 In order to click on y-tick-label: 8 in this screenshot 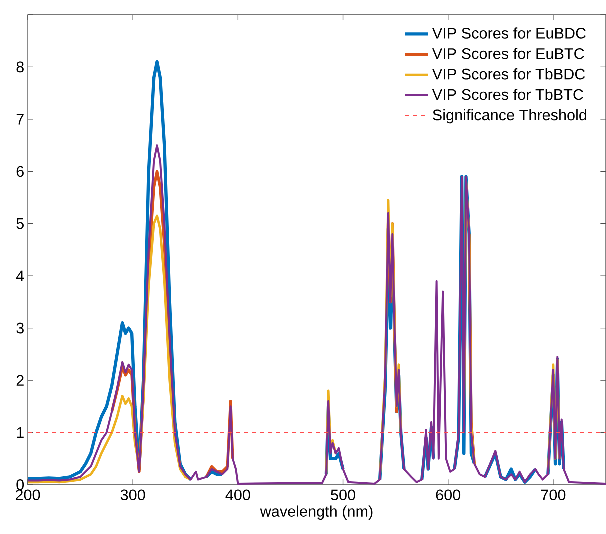, I will do `click(20, 67)`.